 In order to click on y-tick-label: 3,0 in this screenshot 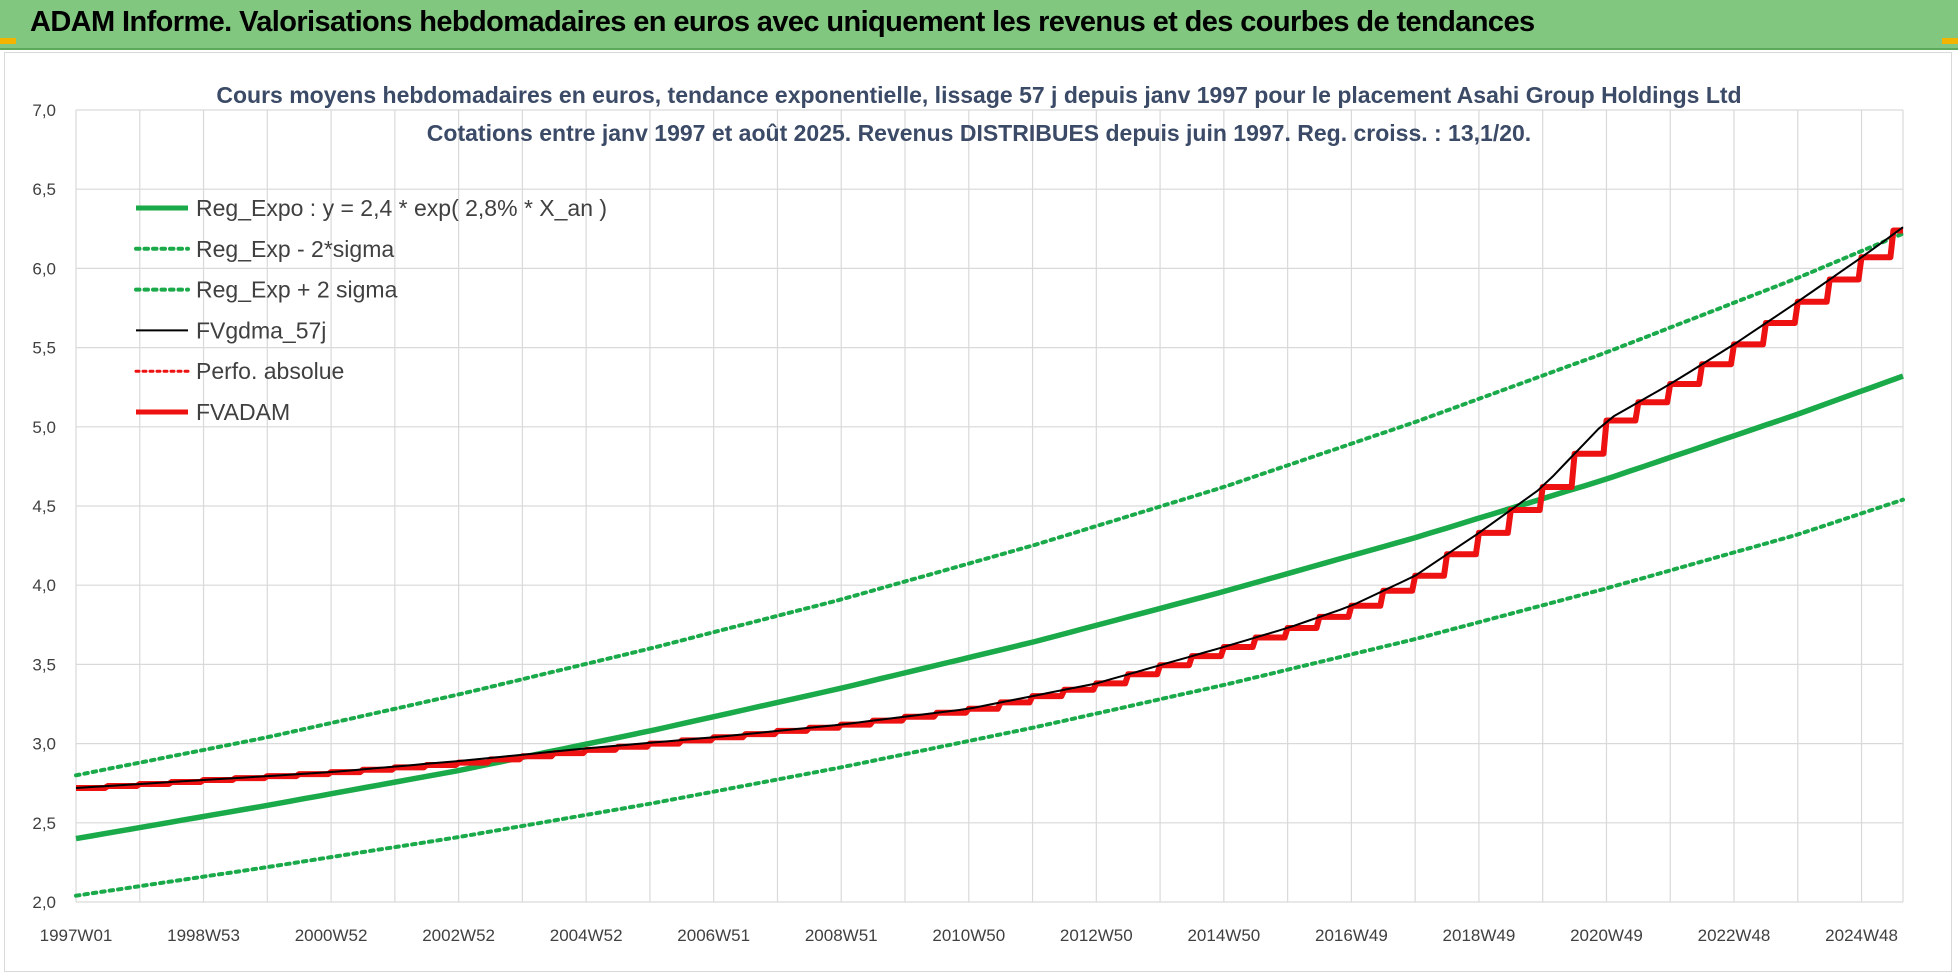, I will do `click(44, 744)`.